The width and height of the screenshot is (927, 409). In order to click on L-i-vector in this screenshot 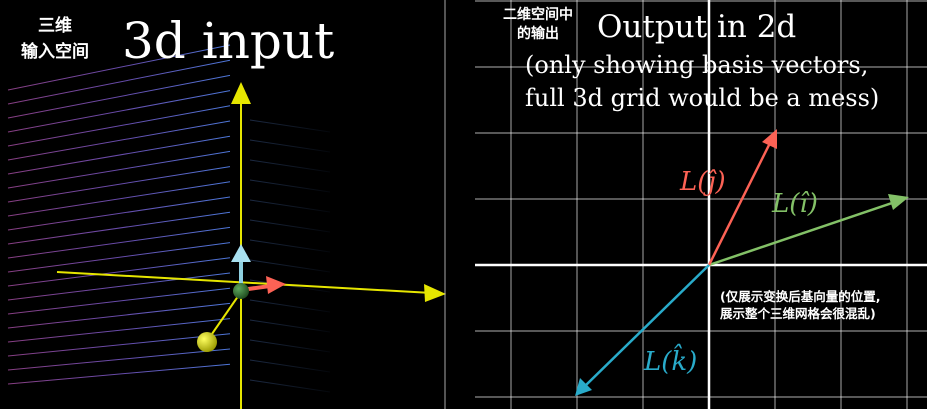, I will do `click(802, 233)`.